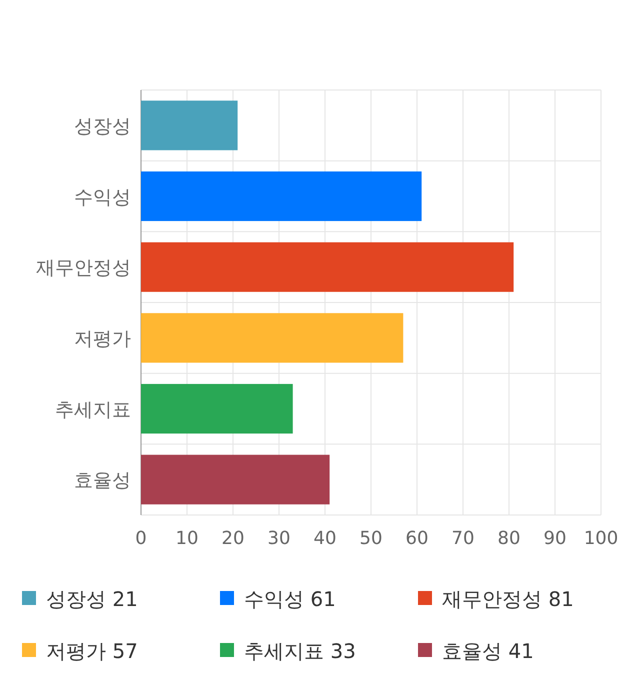 This screenshot has width=640, height=700. Describe the element at coordinates (509, 538) in the screenshot. I see `x-tick-label: 80` at that location.